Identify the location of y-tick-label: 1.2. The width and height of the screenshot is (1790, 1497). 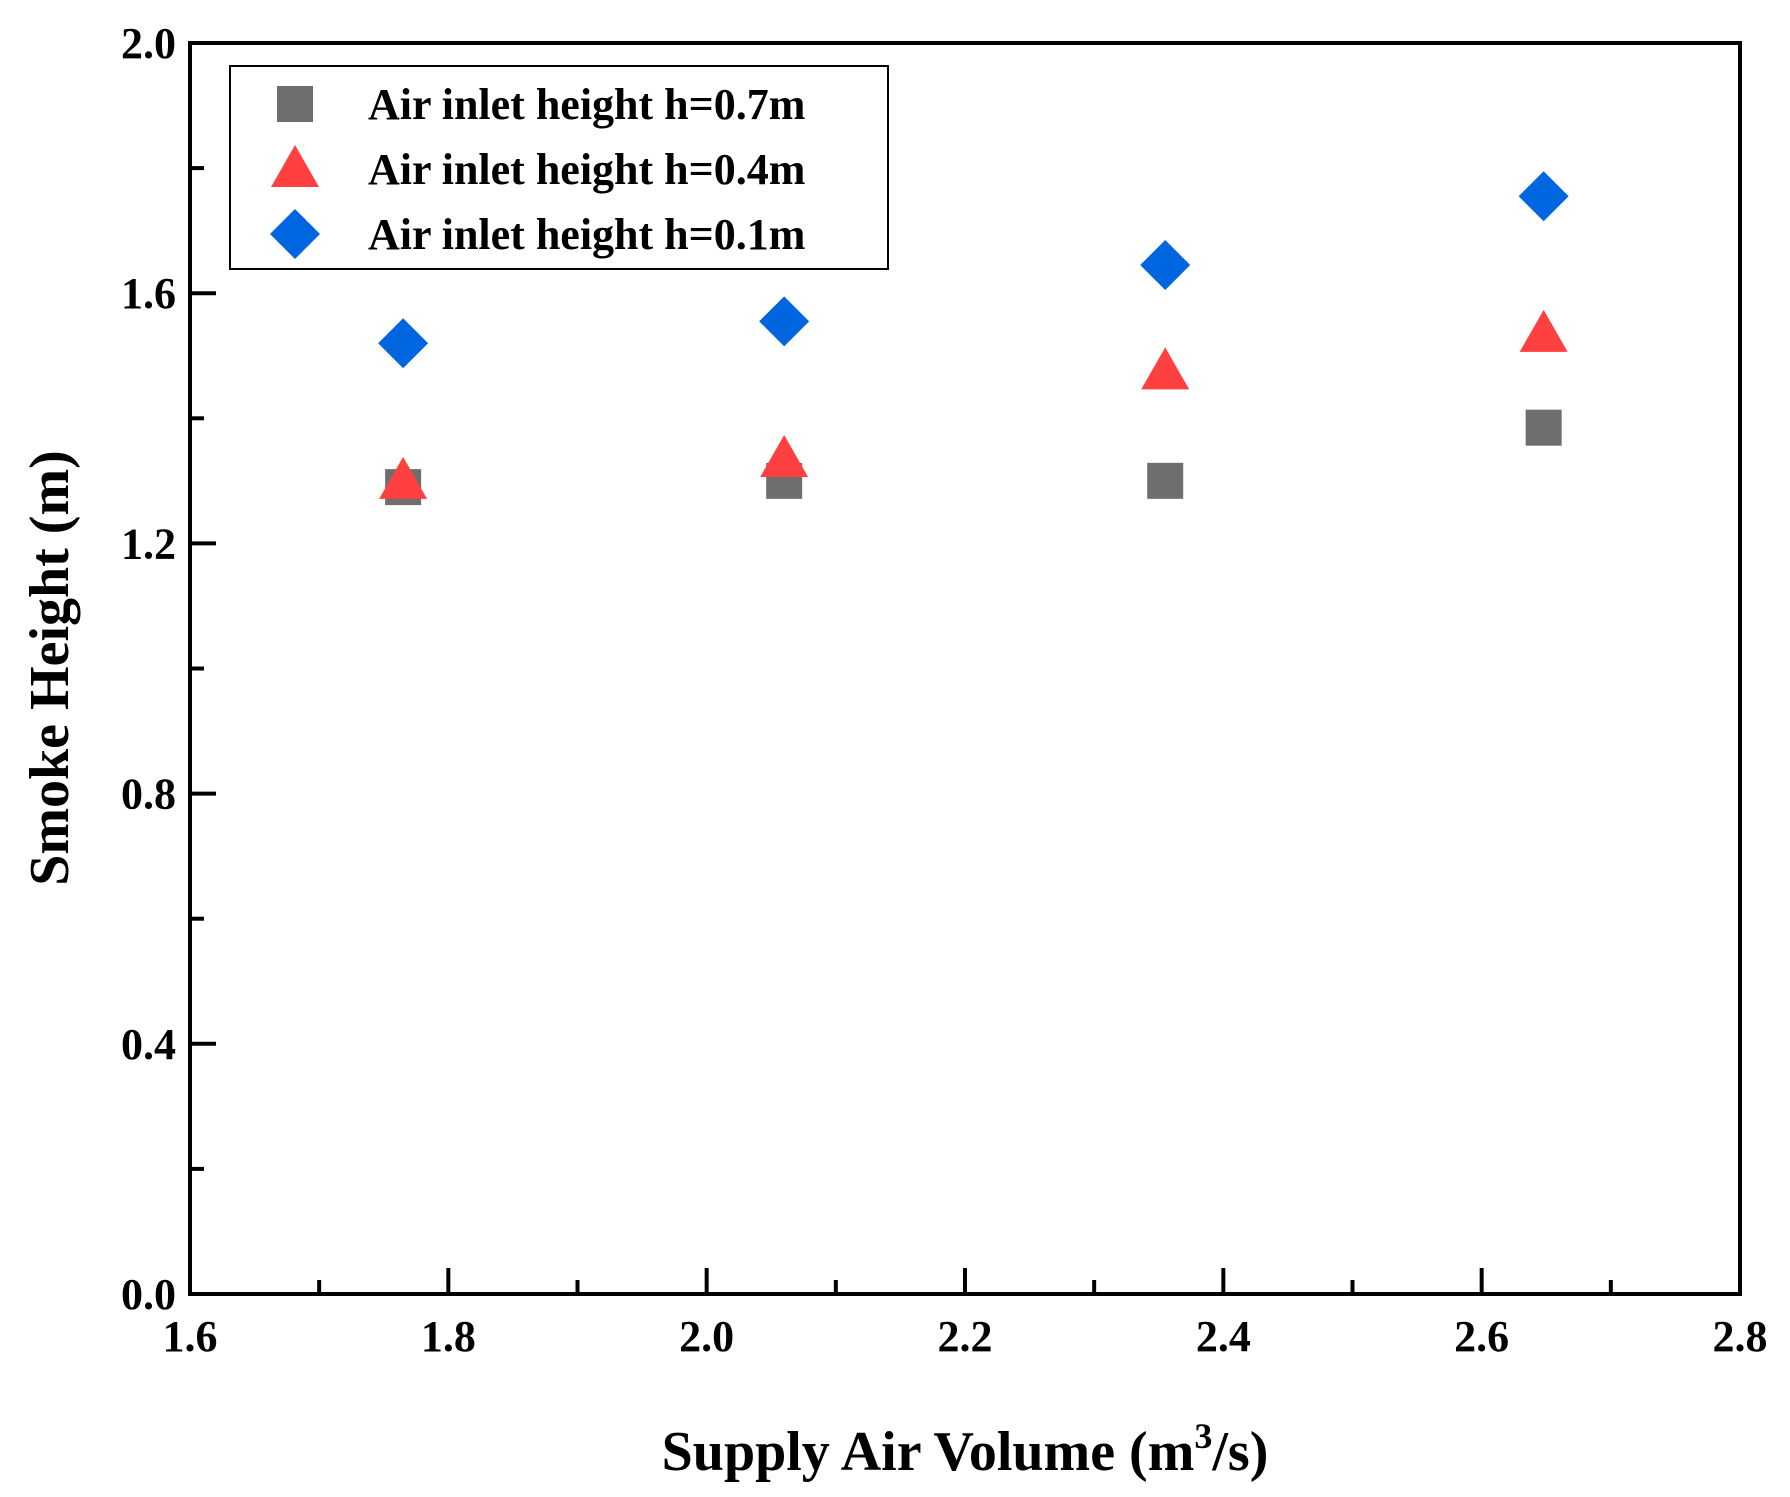
(148, 543).